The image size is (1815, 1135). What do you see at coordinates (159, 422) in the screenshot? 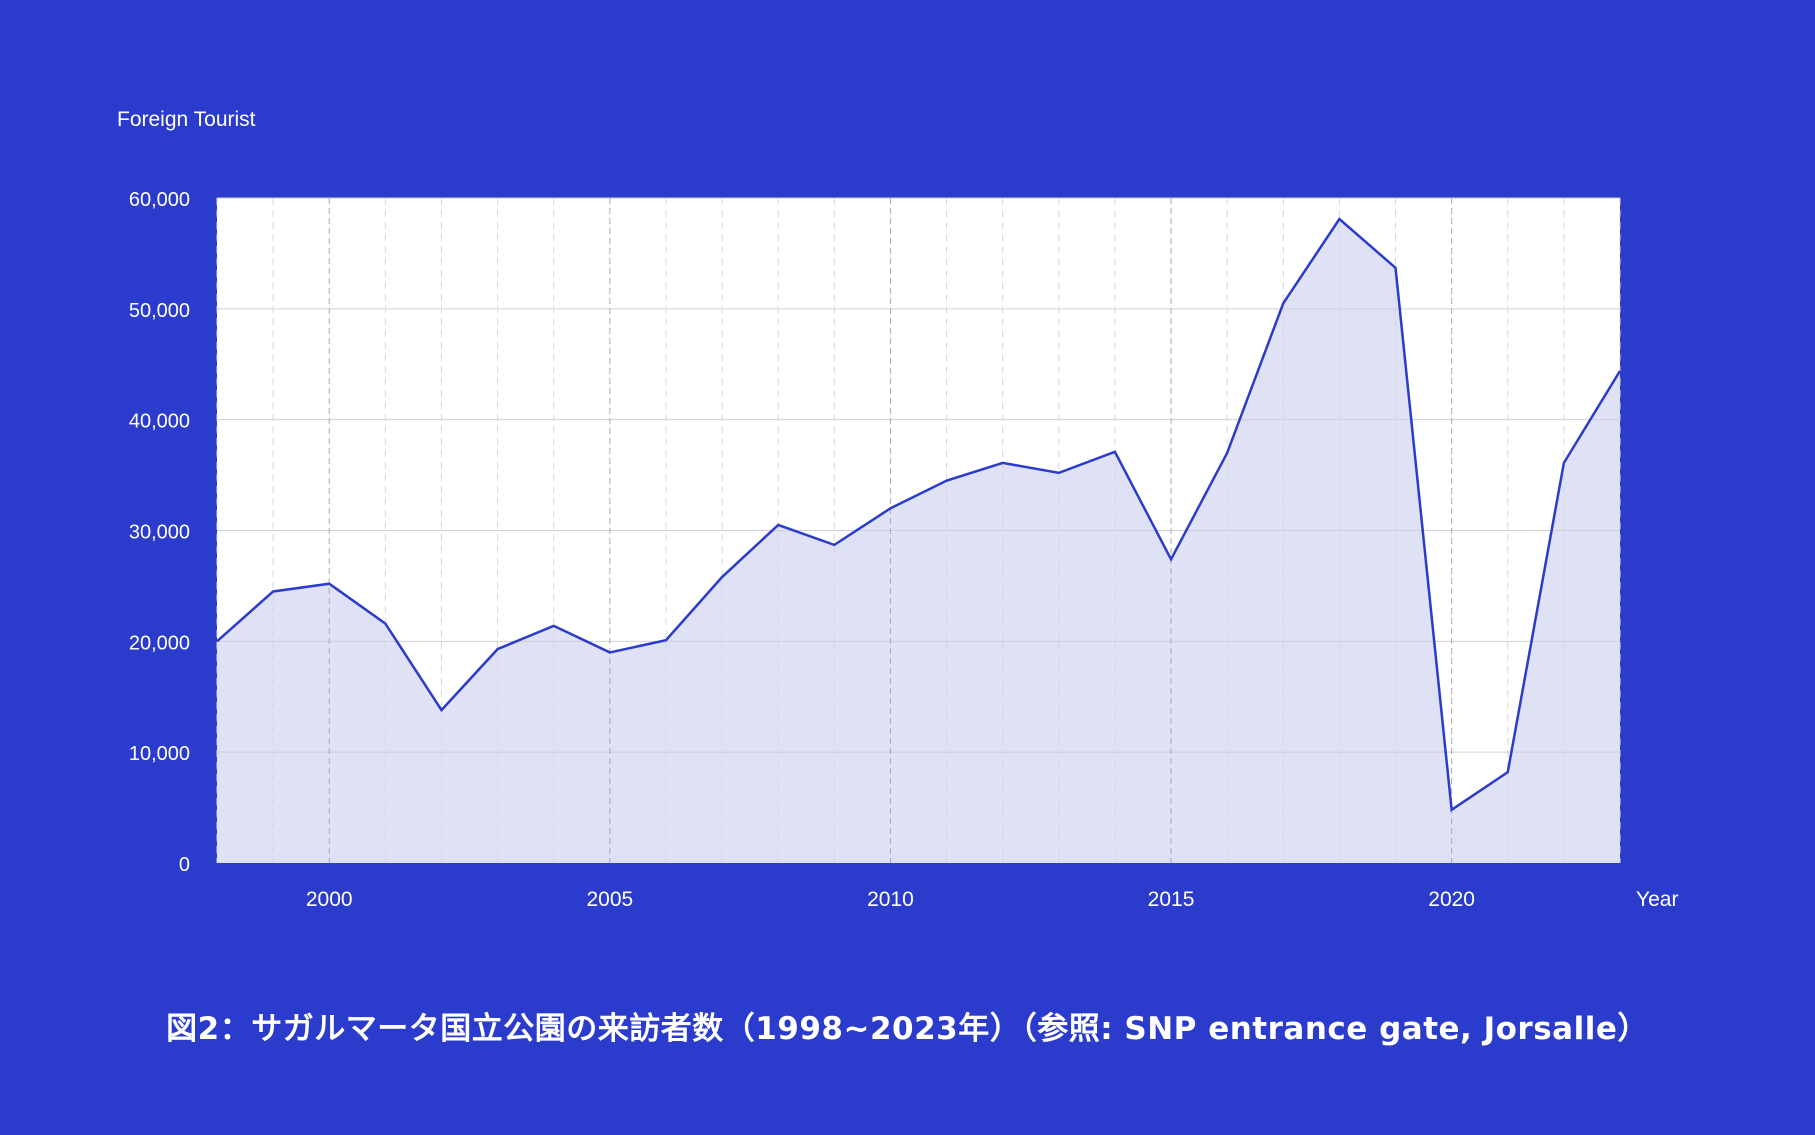
I see `y-tick-label: 40,000` at bounding box center [159, 422].